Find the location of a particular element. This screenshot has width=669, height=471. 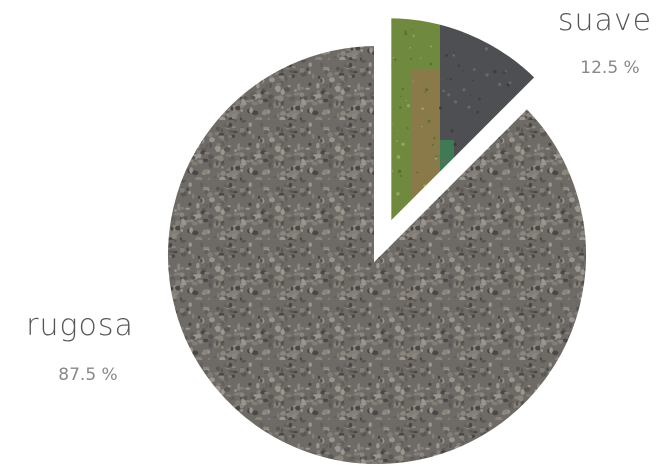

percent-label: 87.5 % is located at coordinates (87, 375).